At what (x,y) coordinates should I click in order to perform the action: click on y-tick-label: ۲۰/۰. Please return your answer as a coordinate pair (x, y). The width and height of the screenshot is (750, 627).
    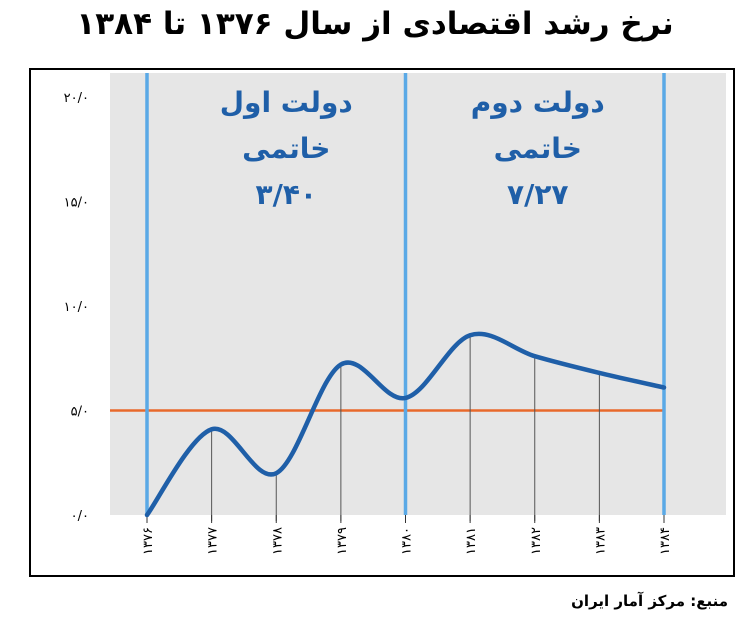
    Looking at the image, I should click on (76, 98).